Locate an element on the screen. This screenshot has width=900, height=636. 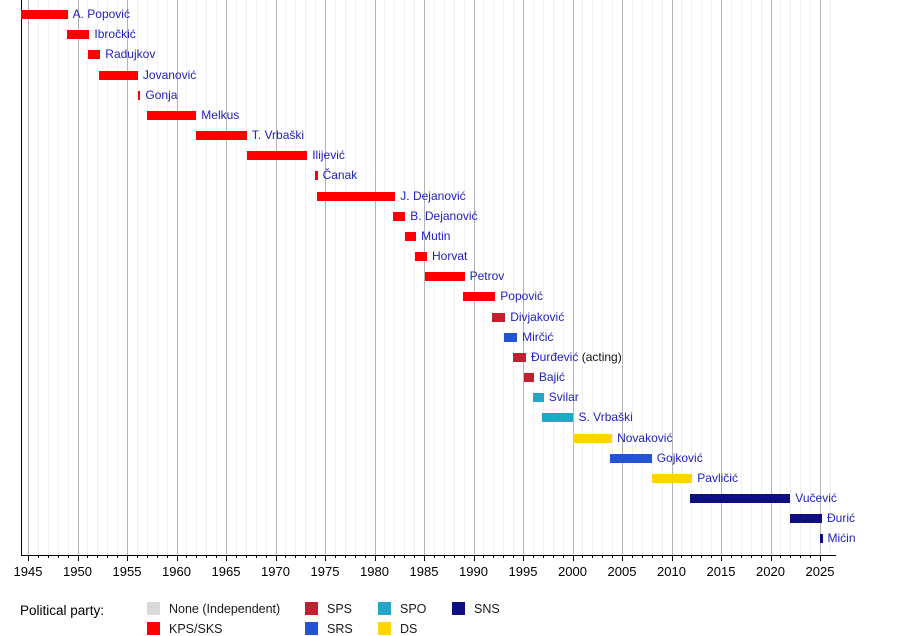
x-axis-tick-label: 1980 is located at coordinates (374, 571).